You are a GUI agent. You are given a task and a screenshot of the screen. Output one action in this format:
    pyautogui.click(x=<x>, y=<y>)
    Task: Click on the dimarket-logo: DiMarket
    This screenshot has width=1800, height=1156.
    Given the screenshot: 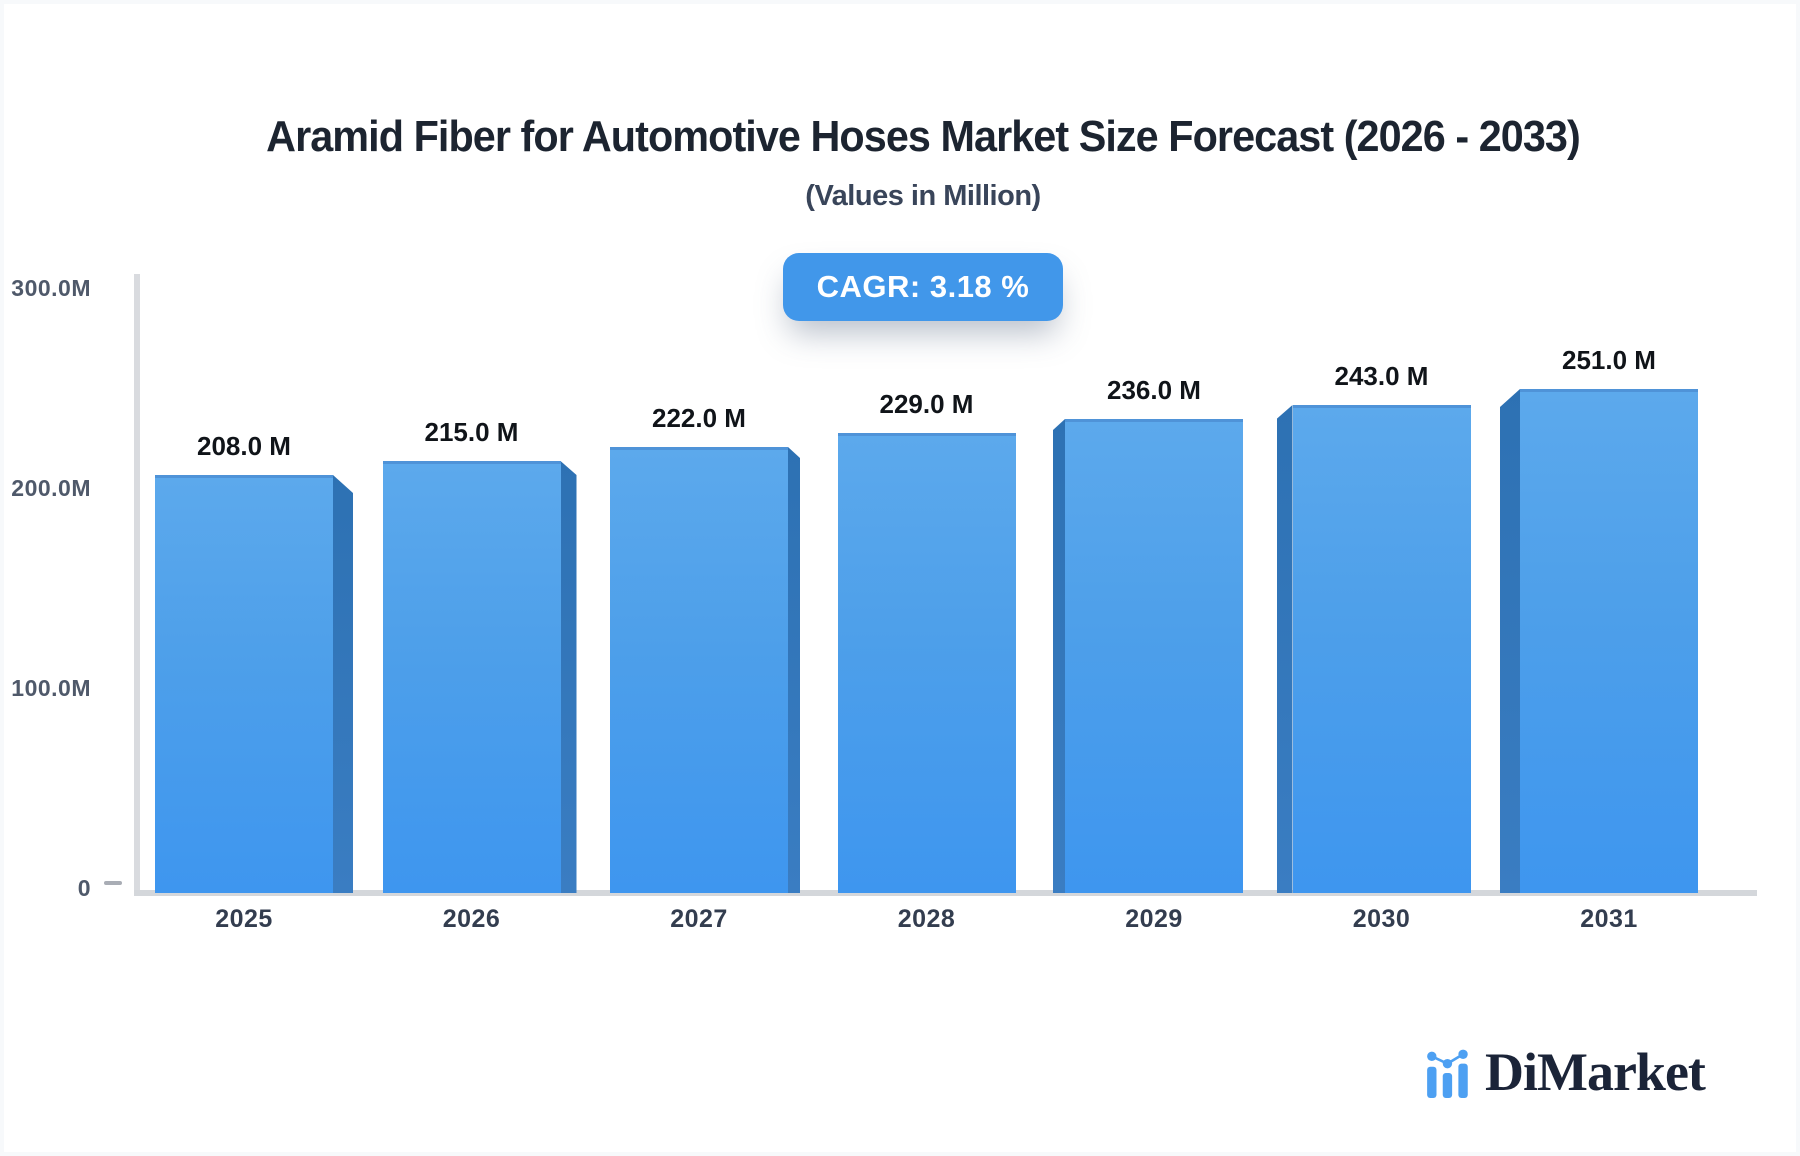 What is the action you would take?
    pyautogui.click(x=1565, y=1072)
    